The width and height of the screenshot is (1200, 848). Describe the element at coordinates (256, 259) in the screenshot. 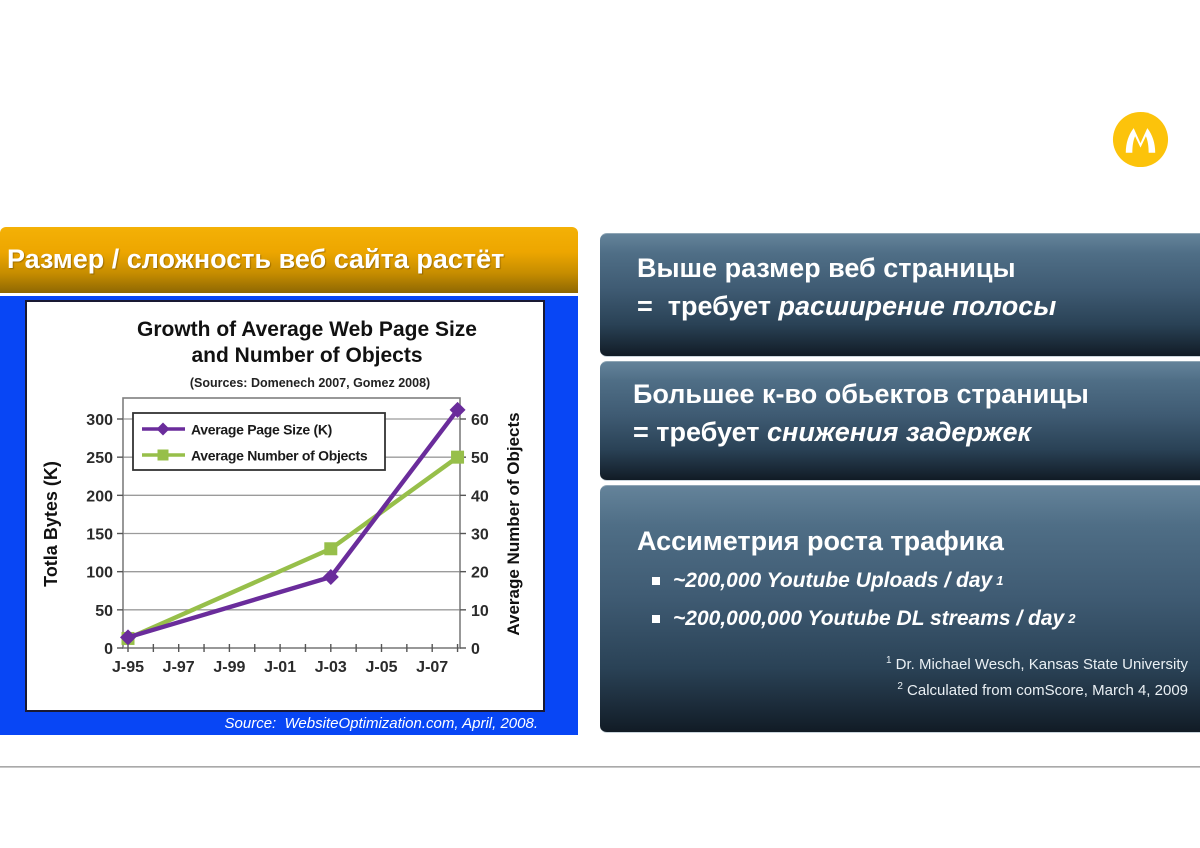

I see `slide-title: Размер / сложность веб сайта растёт` at that location.